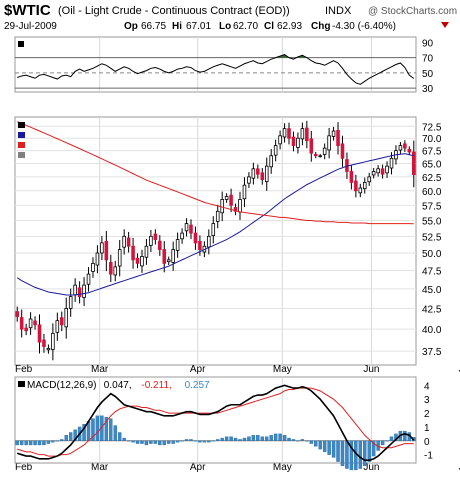 The height and width of the screenshot is (482, 460). Describe the element at coordinates (432, 221) in the screenshot. I see `price-tick-label: 55.0` at that location.